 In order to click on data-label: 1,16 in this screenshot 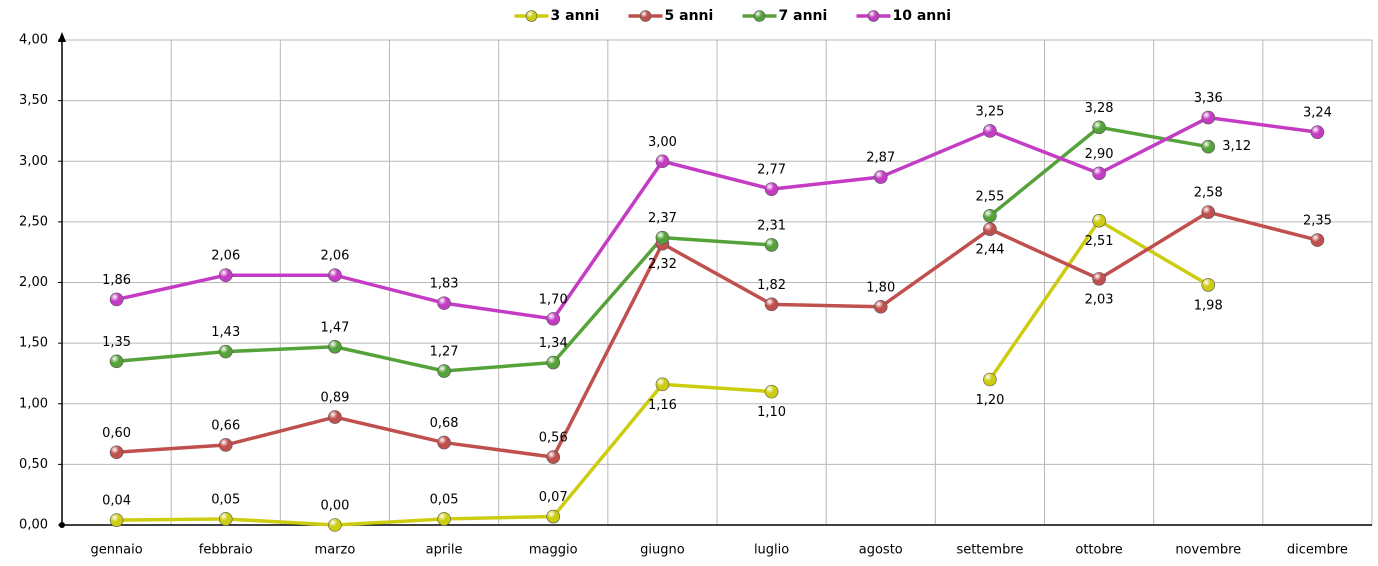, I will do `click(662, 405)`.